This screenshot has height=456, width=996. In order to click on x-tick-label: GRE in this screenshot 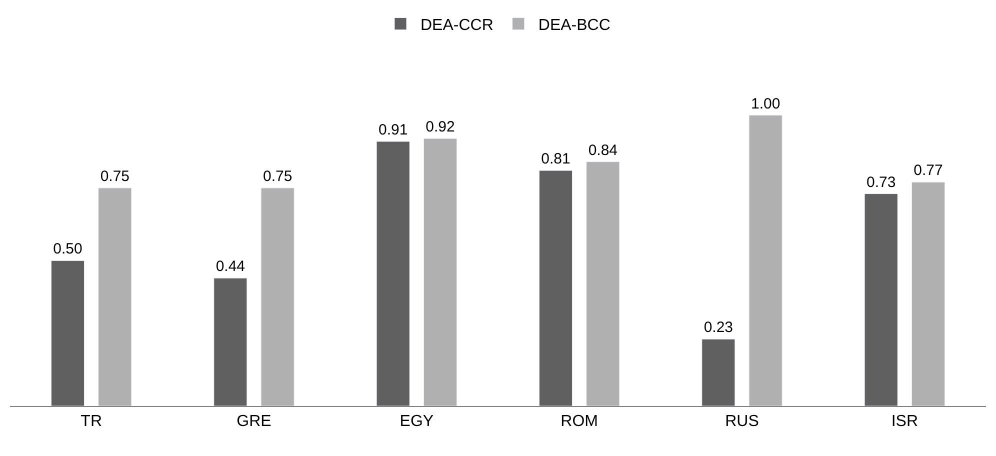, I will do `click(254, 421)`.